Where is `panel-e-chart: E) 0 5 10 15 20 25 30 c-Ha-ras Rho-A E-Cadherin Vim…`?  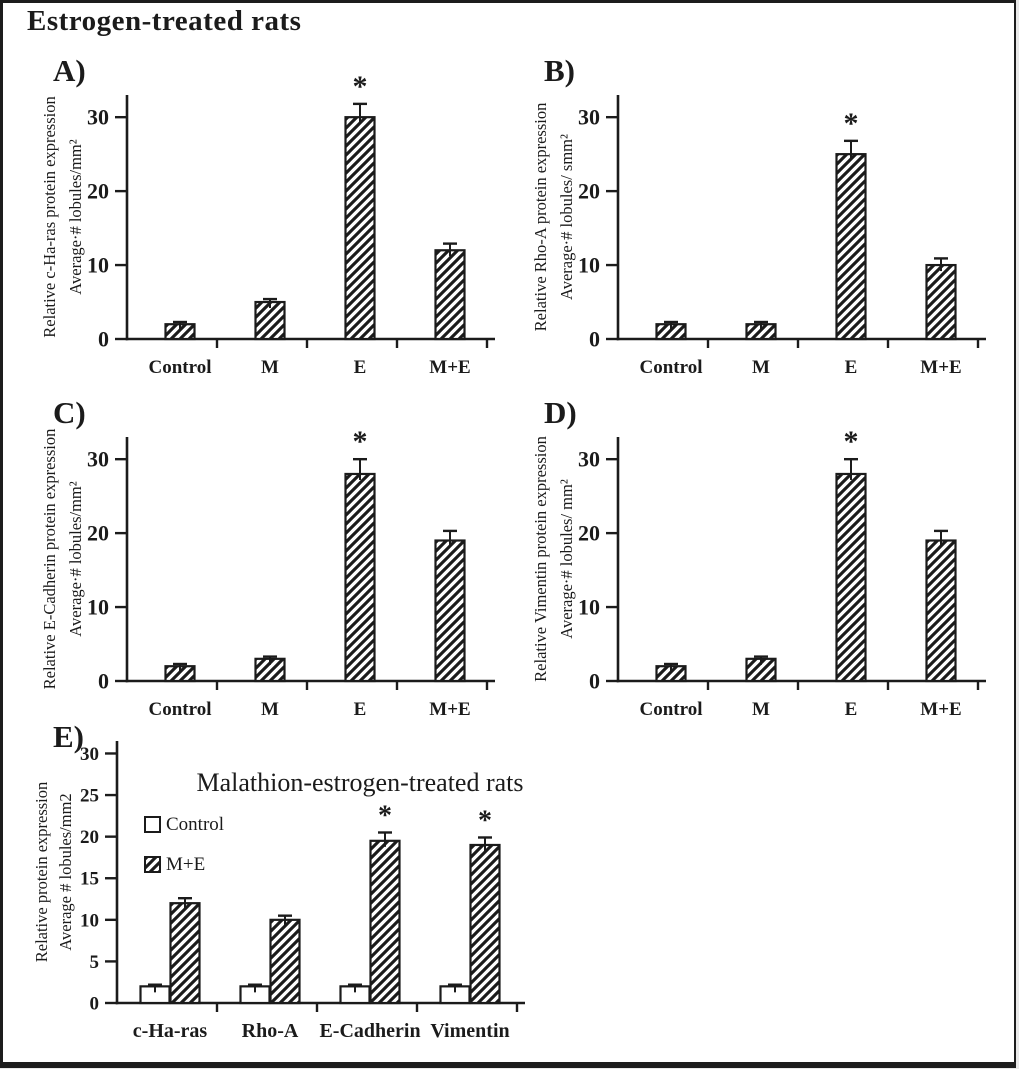
panel-e-chart: E) 0 5 10 15 20 25 30 c-Ha-ras Rho-A E-Cadherin Vim… is located at coordinates (278, 880).